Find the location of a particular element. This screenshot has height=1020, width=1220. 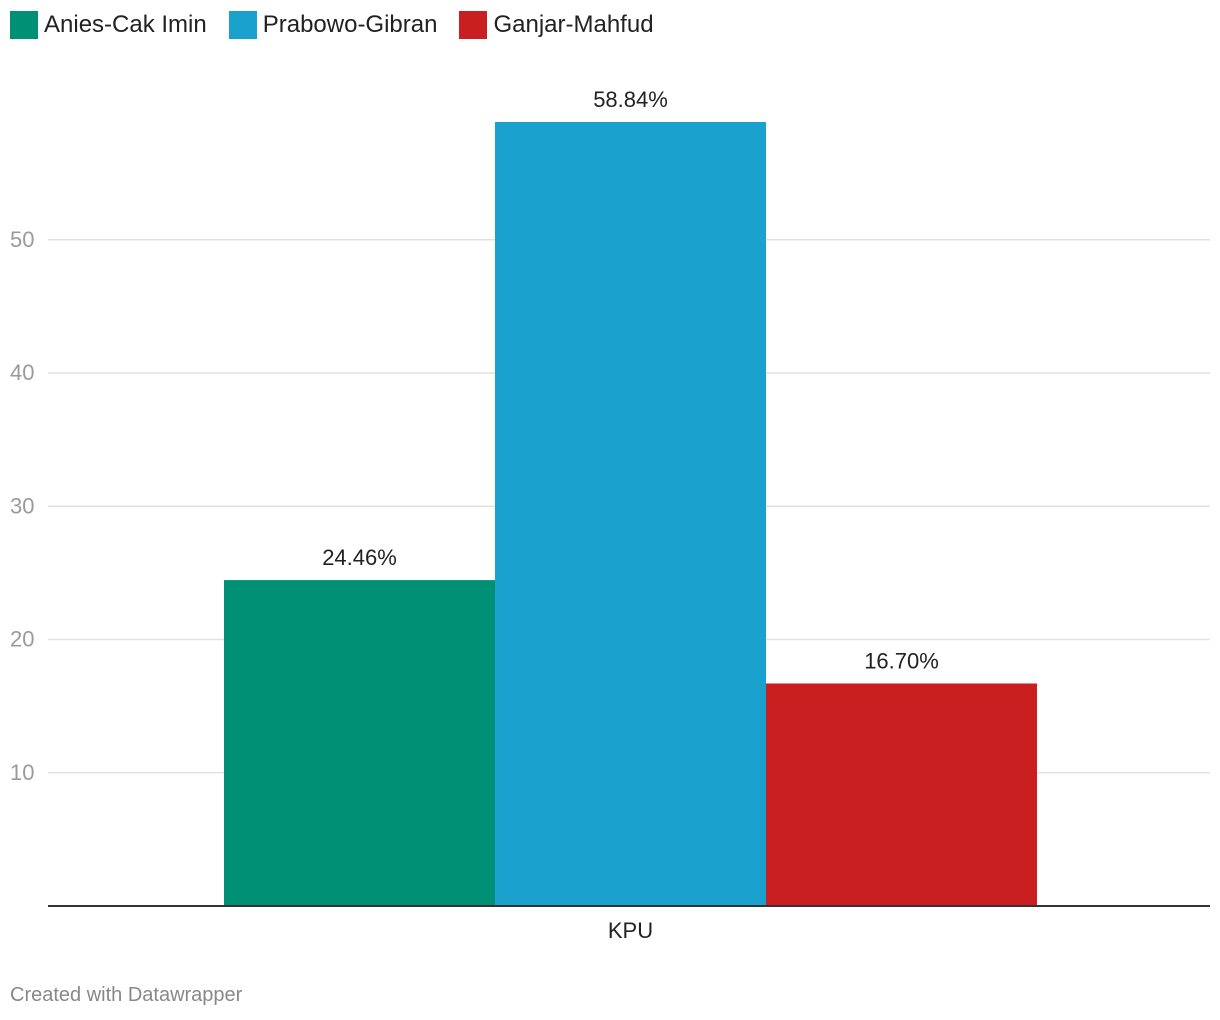

y-tick-label-40: 40 is located at coordinates (22, 372).